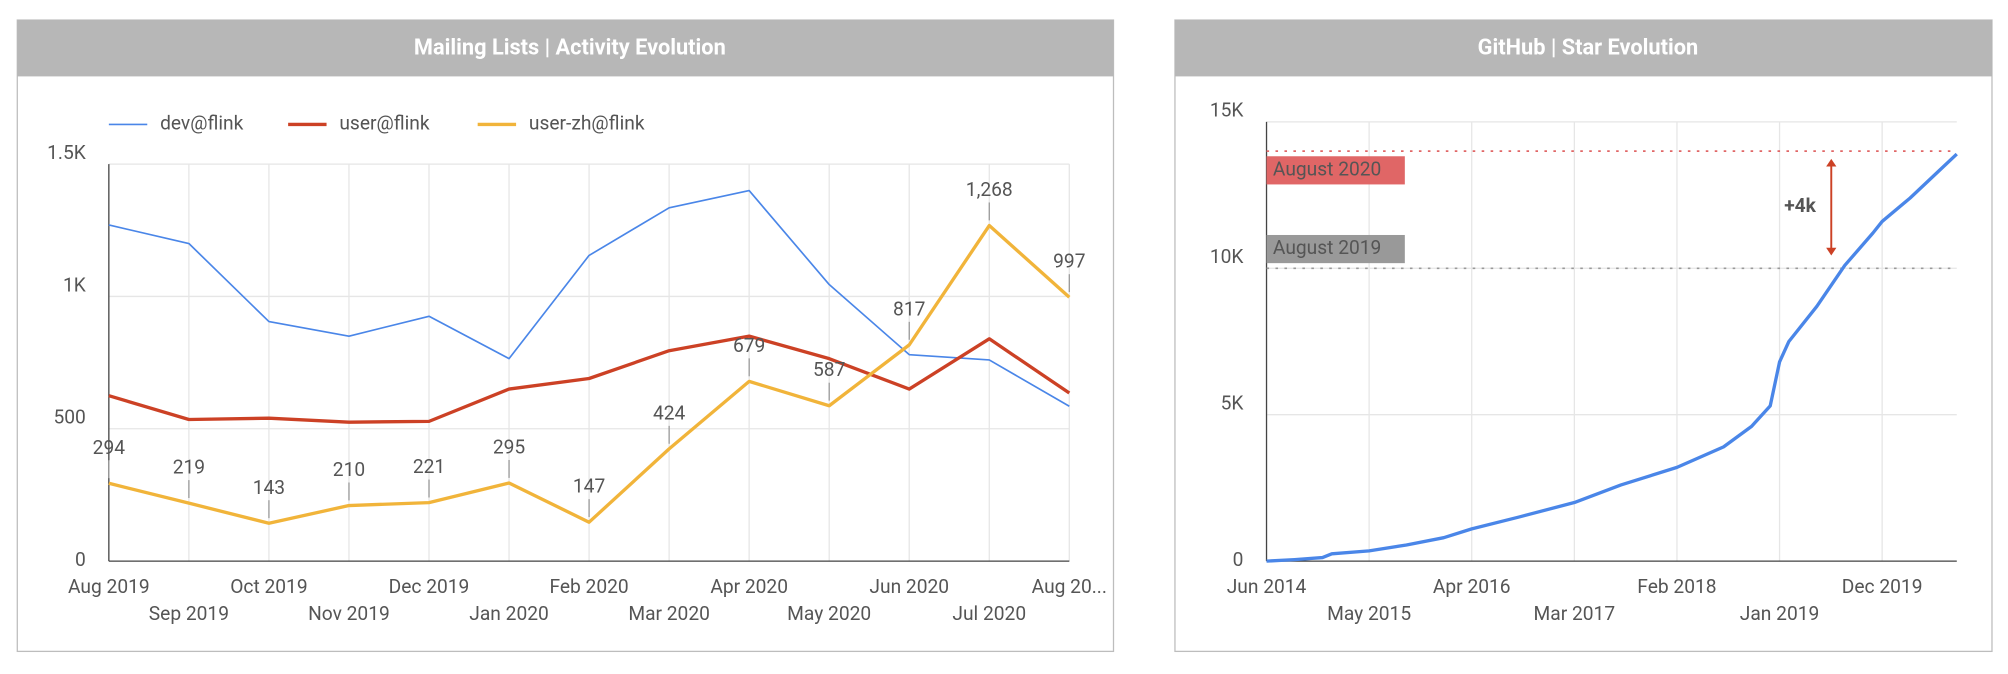 The width and height of the screenshot is (2008, 674). I want to click on data-label: 294, so click(109, 447).